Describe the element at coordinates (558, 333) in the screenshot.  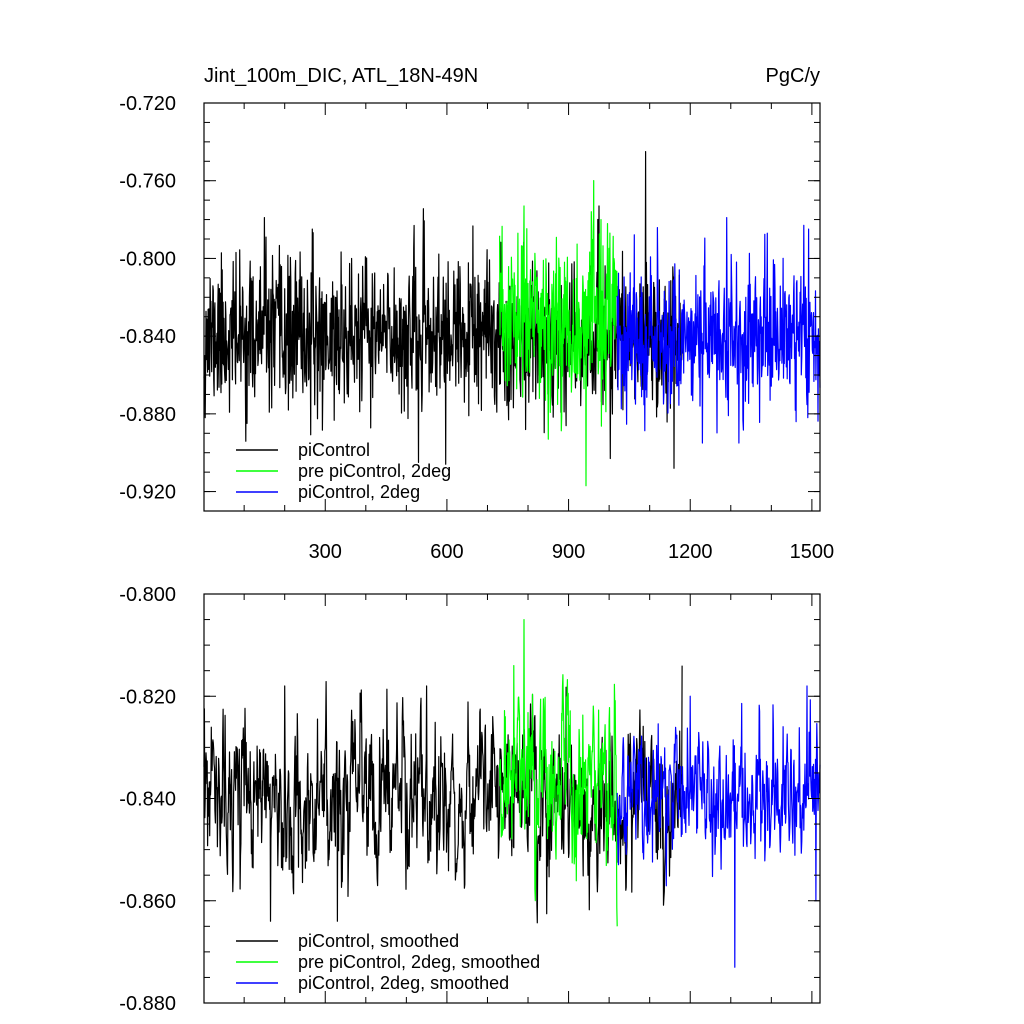
I see `top-series-pre-picontrol-2deg` at that location.